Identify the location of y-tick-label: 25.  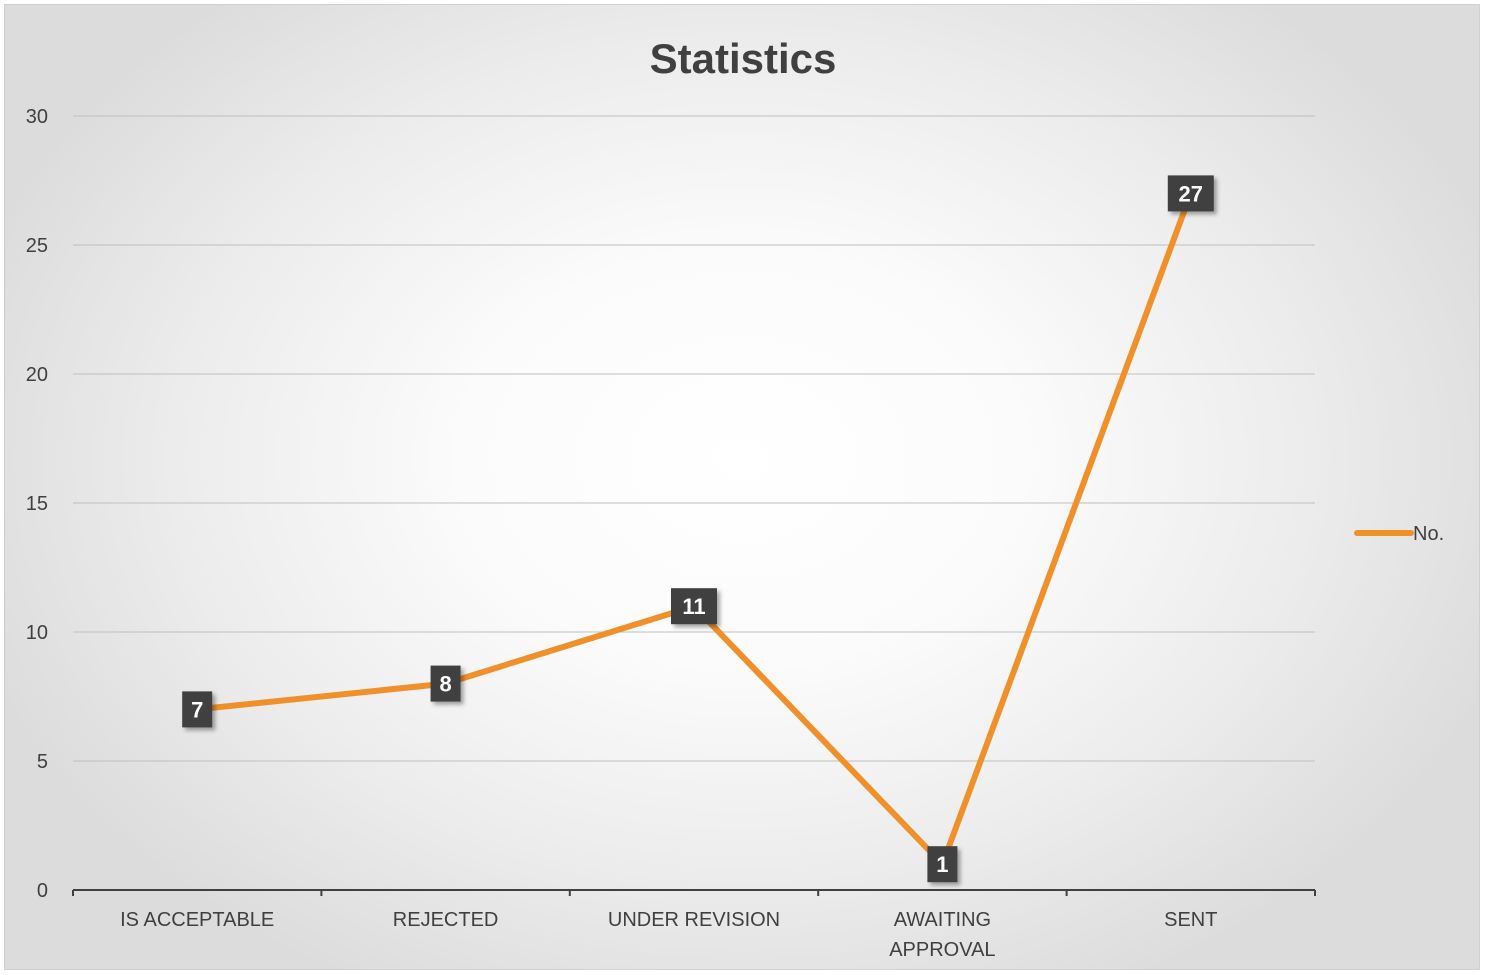
(37, 246).